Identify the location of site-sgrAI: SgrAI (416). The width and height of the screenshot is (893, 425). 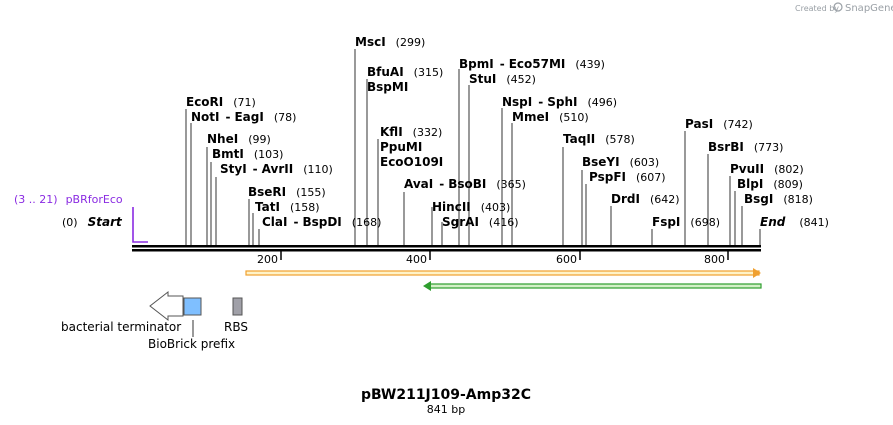
(480, 222).